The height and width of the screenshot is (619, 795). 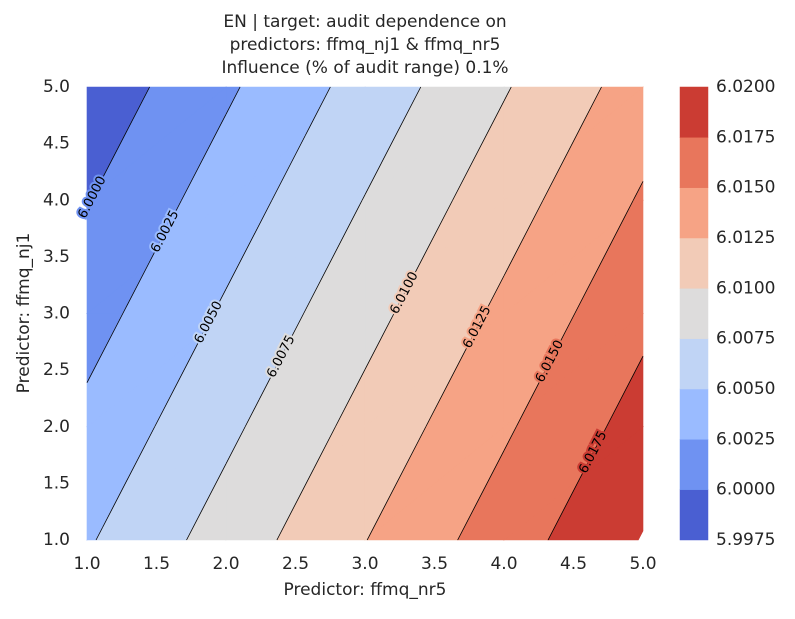 I want to click on x-tick-label: 4.0, so click(x=503, y=564).